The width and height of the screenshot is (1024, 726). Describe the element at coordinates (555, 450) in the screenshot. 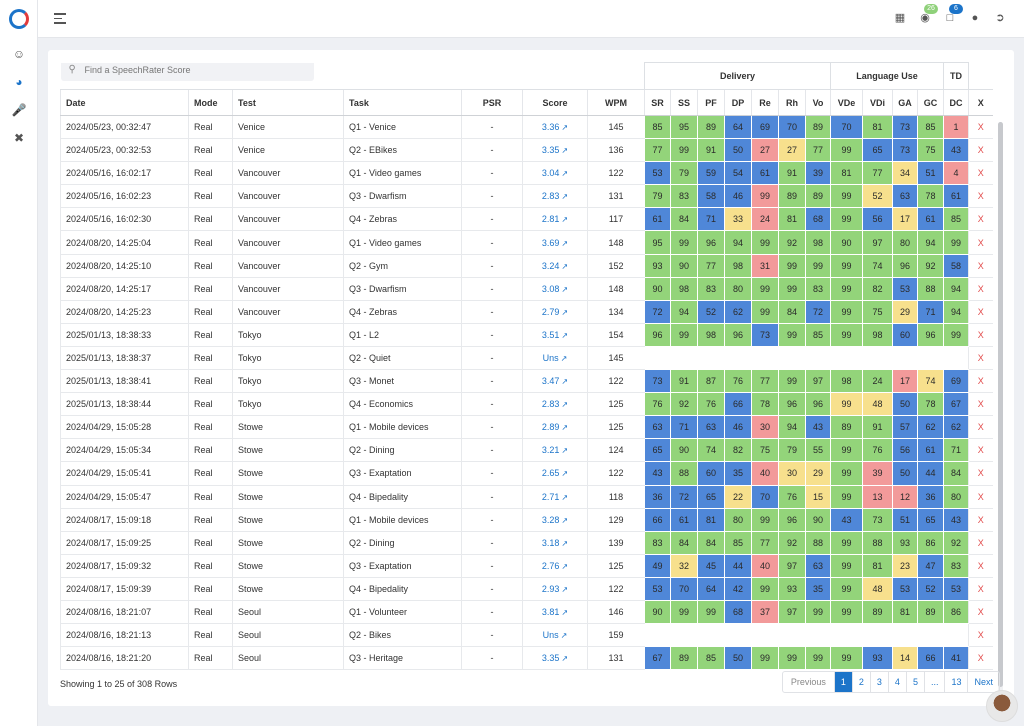

I see `score-link: 3.21 ↗` at that location.